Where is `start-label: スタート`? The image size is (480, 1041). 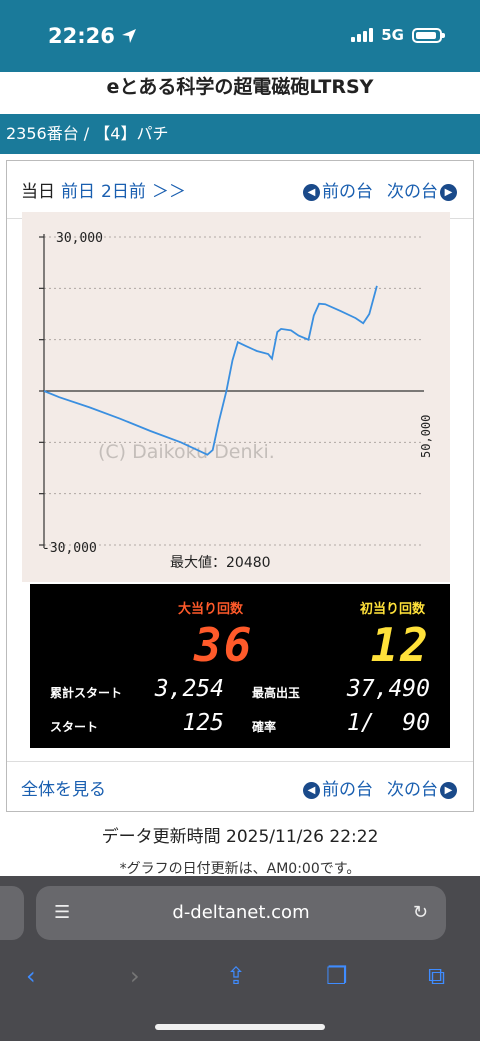
start-label: スタート is located at coordinates (74, 727).